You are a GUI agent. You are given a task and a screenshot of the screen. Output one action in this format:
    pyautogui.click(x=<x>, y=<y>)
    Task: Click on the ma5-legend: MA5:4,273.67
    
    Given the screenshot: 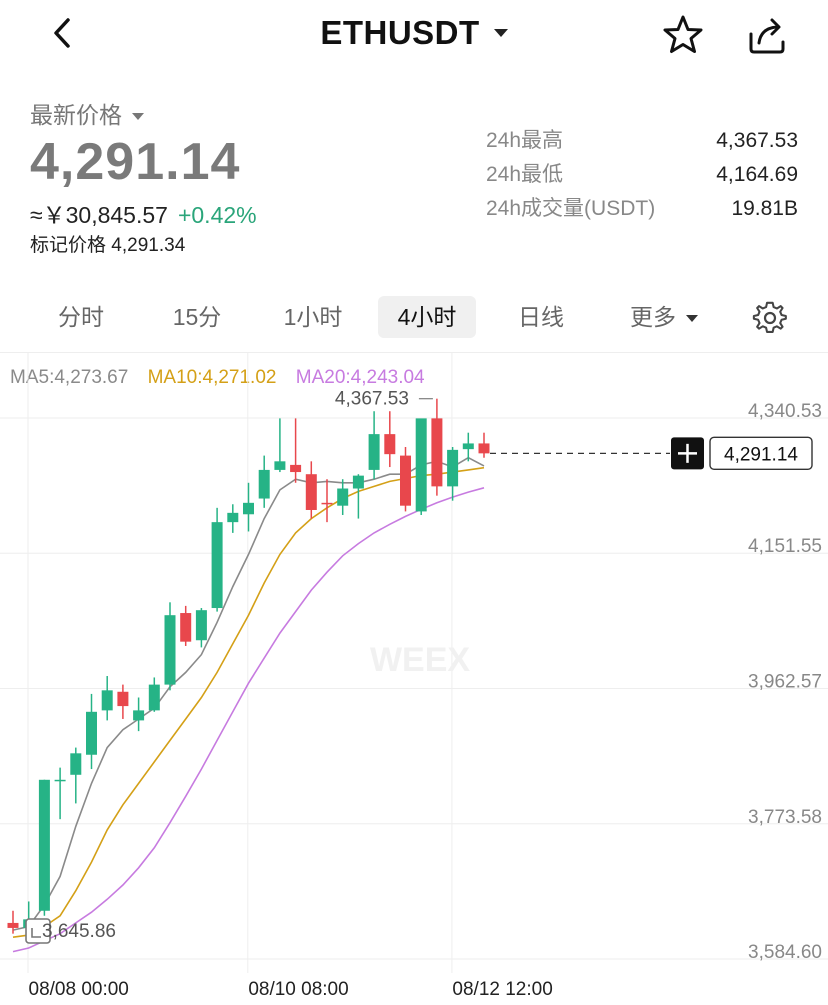 What is the action you would take?
    pyautogui.click(x=69, y=377)
    